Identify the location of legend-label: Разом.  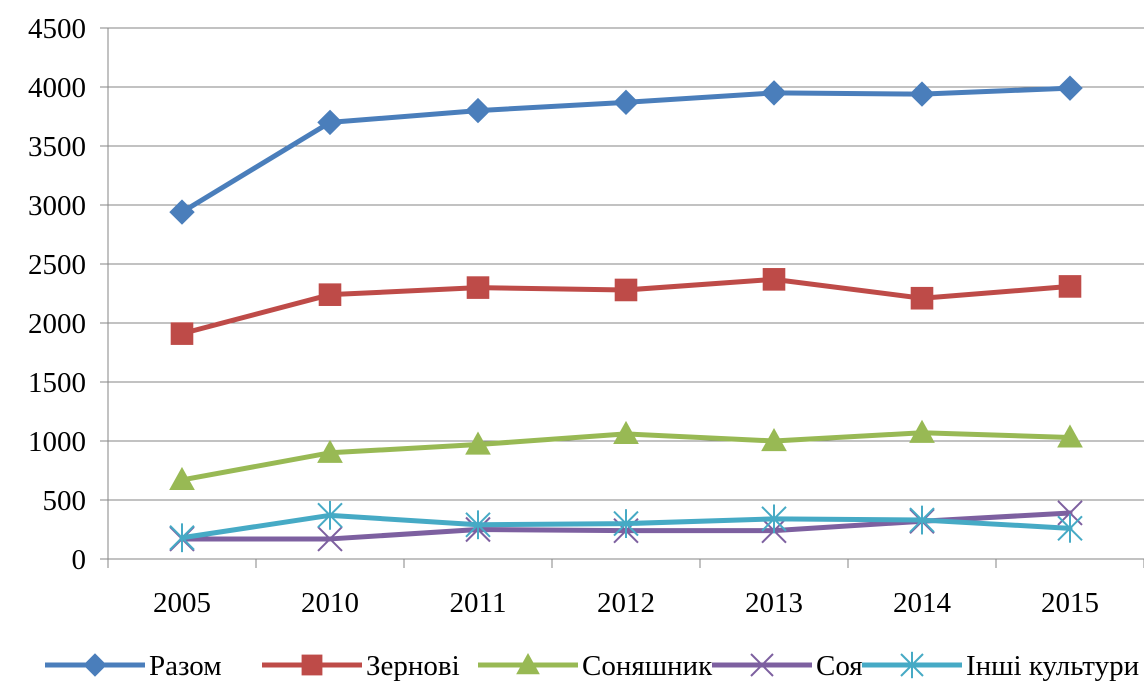
(185, 666).